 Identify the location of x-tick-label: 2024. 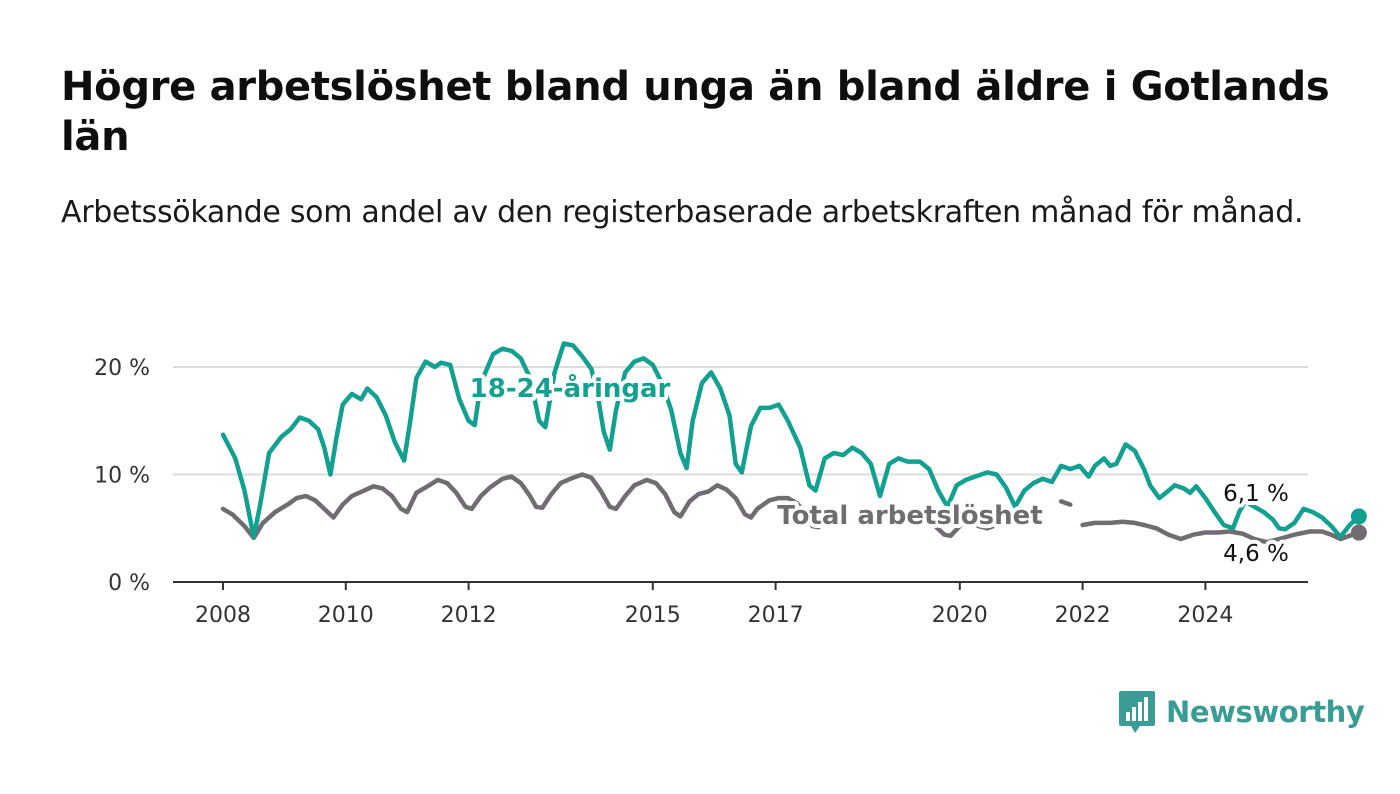
(1205, 615).